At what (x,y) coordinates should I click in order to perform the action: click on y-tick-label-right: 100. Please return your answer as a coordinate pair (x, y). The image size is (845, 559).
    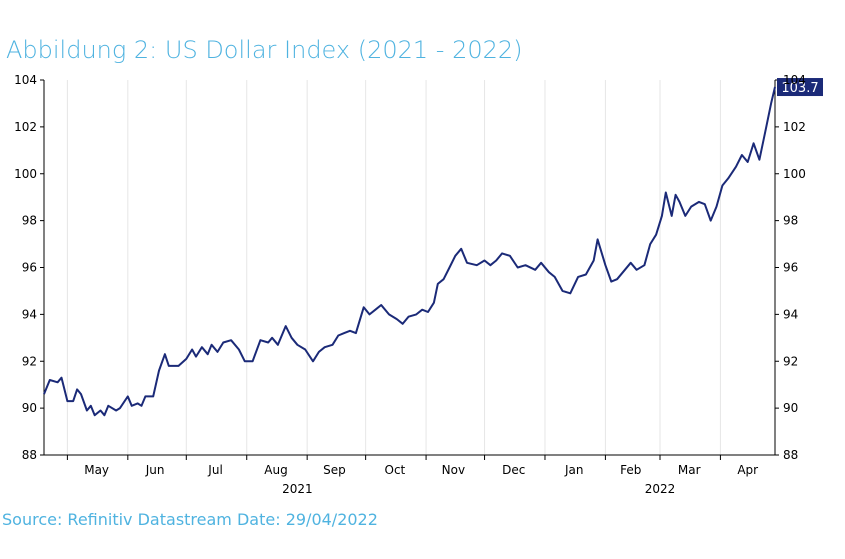
    Looking at the image, I should click on (794, 174).